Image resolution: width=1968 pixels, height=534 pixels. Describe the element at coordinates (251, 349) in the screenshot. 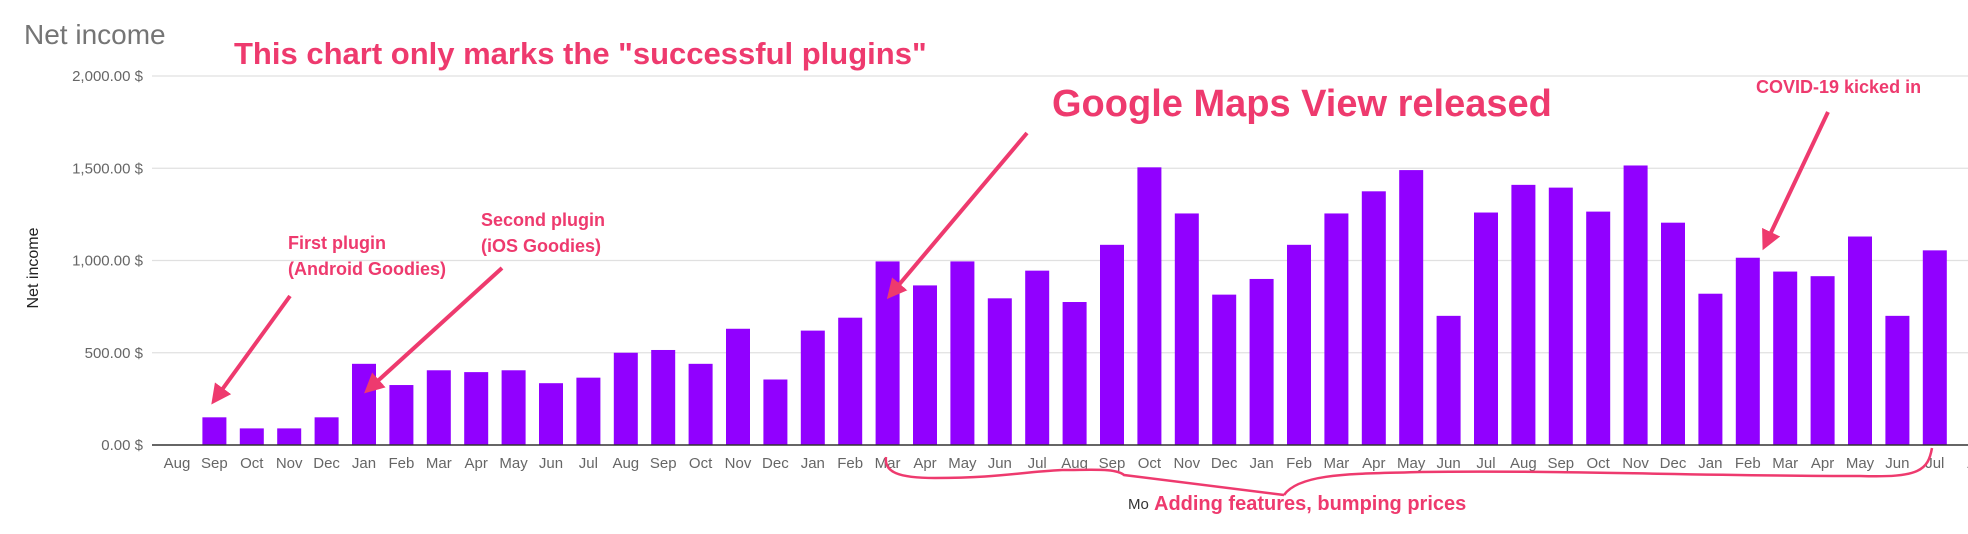

I see `first-plugin-arrow` at that location.